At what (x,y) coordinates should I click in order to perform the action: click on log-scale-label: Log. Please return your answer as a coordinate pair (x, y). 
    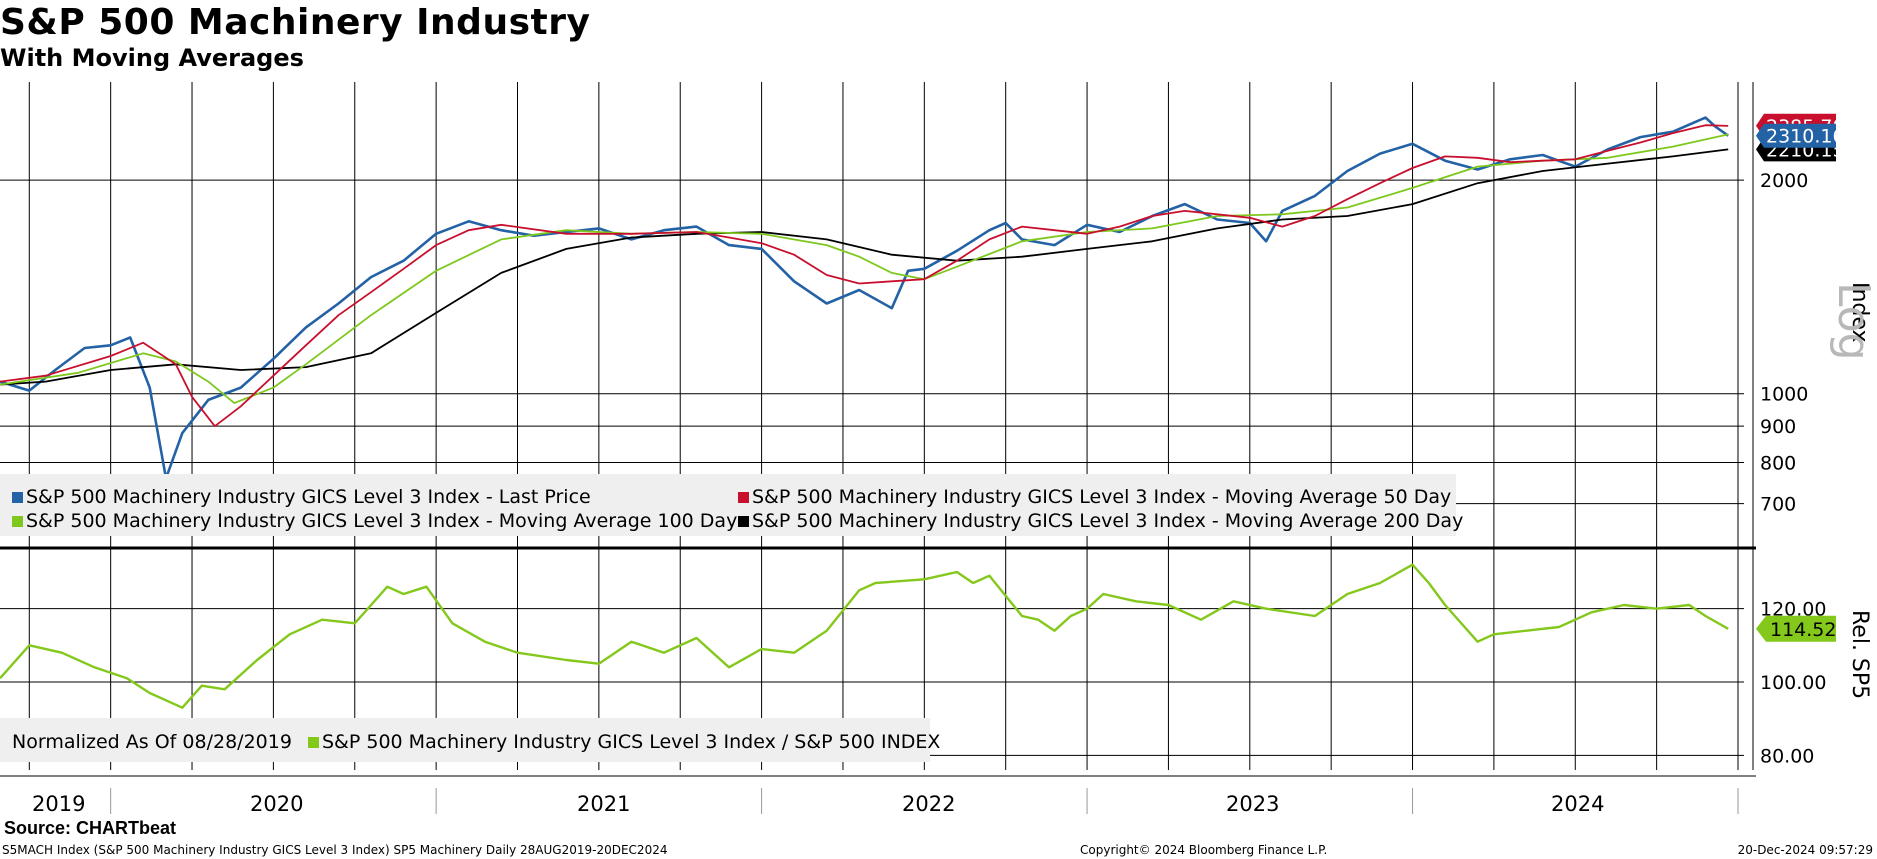
    Looking at the image, I should click on (1852, 321).